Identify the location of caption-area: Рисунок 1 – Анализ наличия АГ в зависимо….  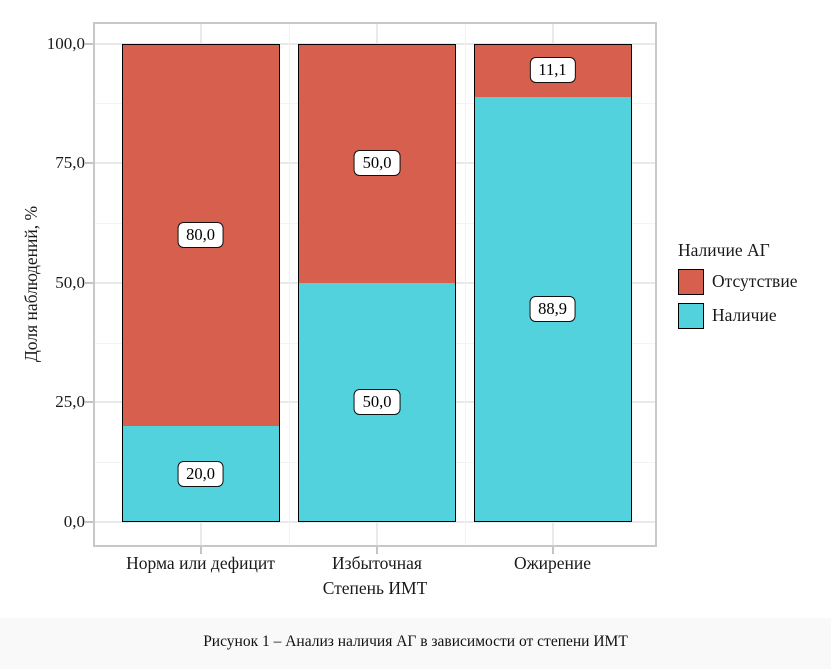
(415, 643).